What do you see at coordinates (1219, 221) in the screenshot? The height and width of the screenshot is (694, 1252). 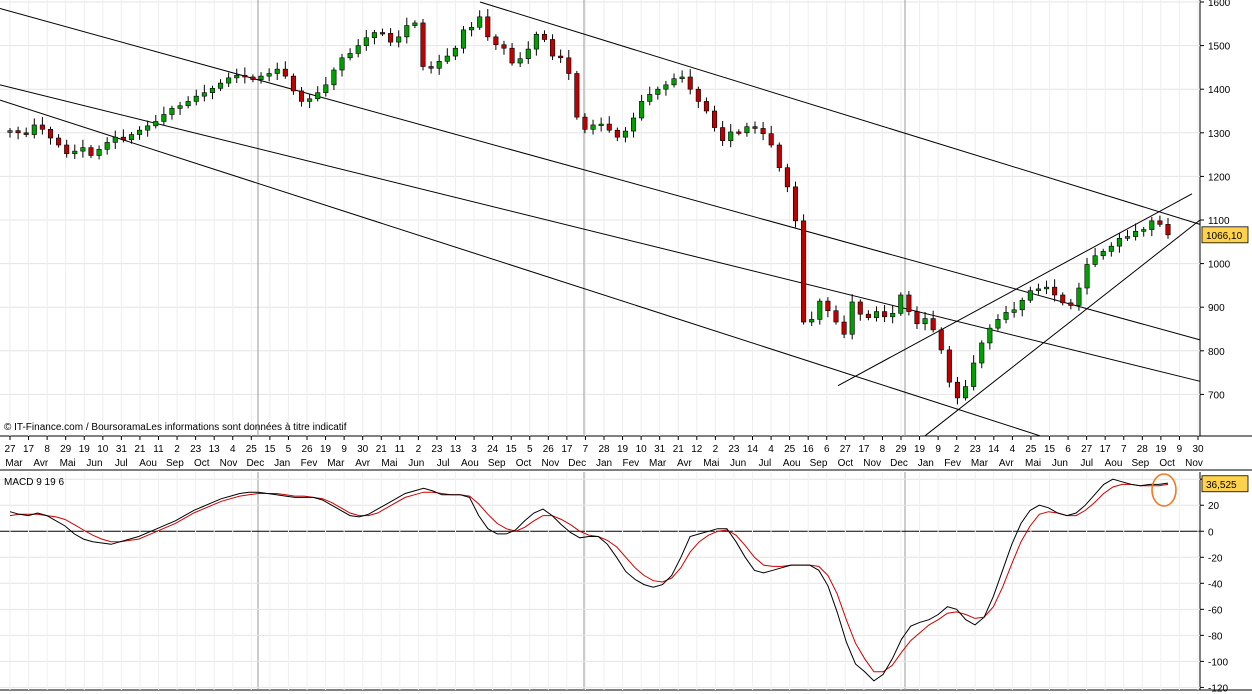 I see `price-tick-label: 1100` at bounding box center [1219, 221].